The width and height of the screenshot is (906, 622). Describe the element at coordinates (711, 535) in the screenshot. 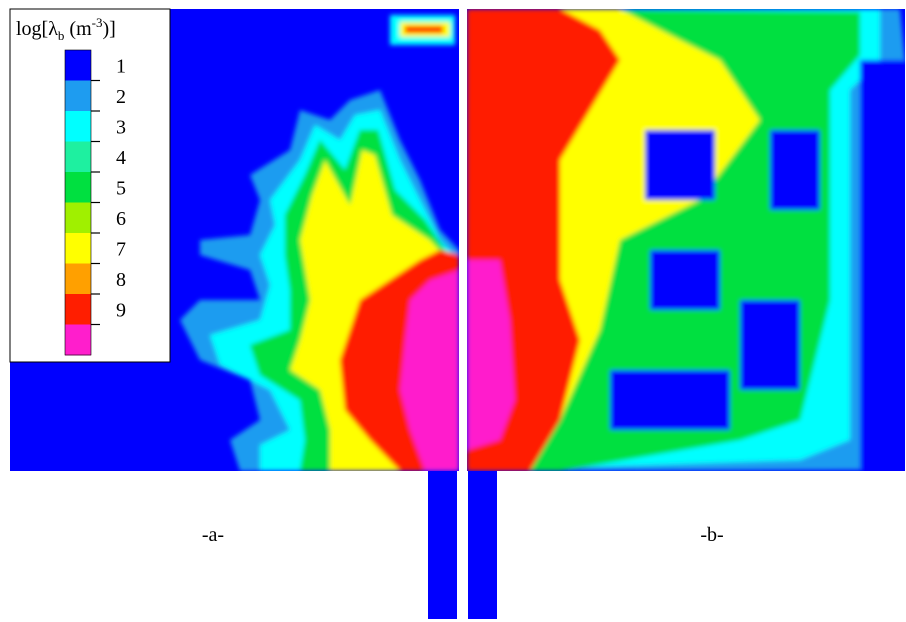

I see `panel-b-label: -b-` at that location.